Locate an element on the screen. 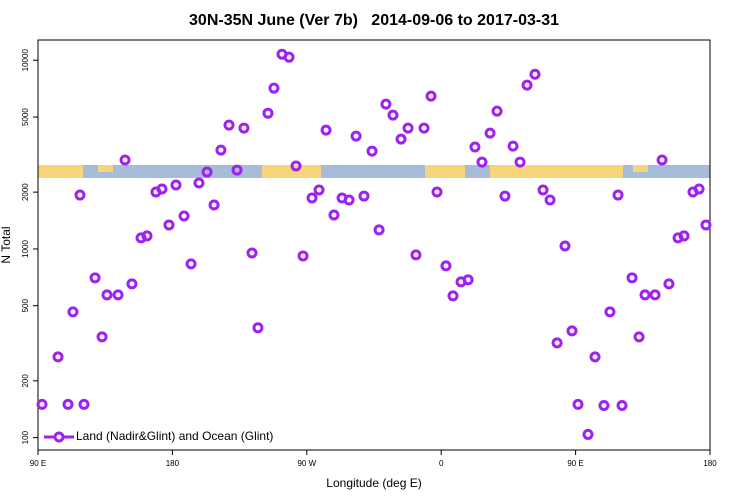  y-tick-label: 500 is located at coordinates (25, 306).